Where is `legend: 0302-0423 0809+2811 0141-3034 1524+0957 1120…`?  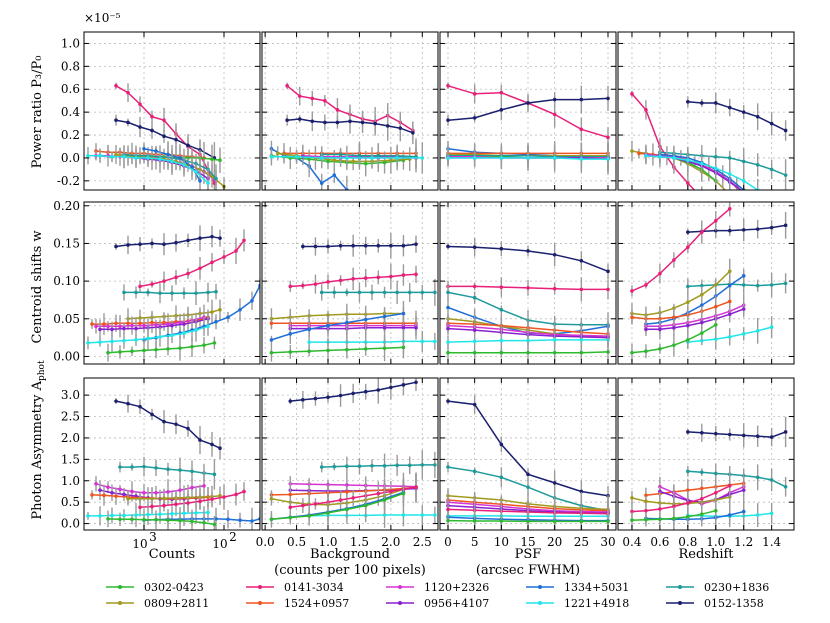 legend: 0302-0423 0809+2811 0141-3034 1524+0957 1120… is located at coordinates (437, 595).